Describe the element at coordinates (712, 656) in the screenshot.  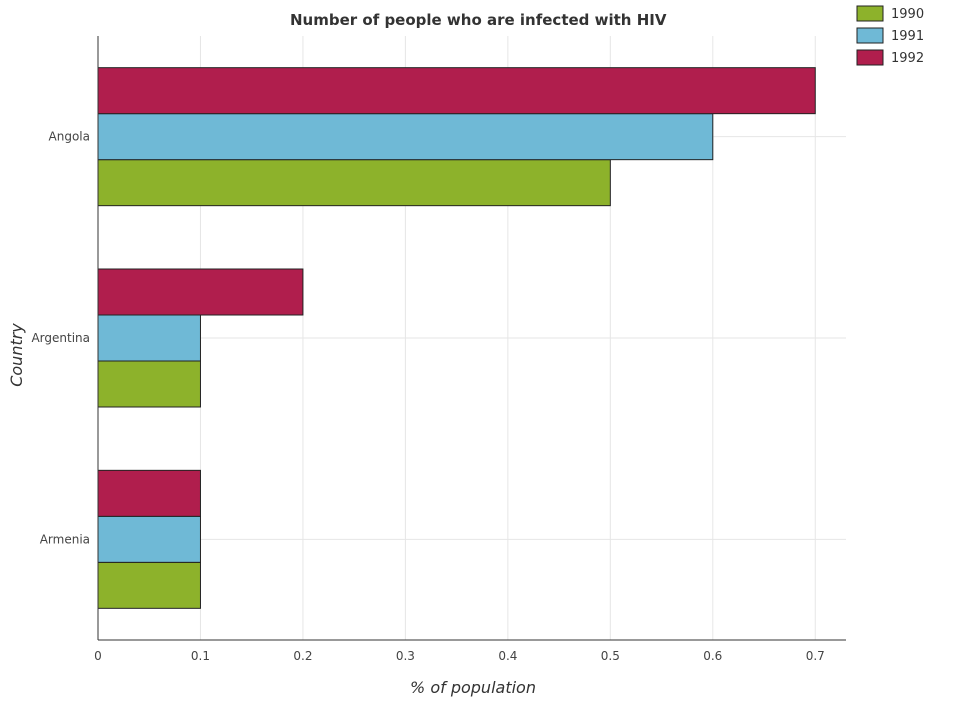
I see `x-tick-label: 0.6` at that location.